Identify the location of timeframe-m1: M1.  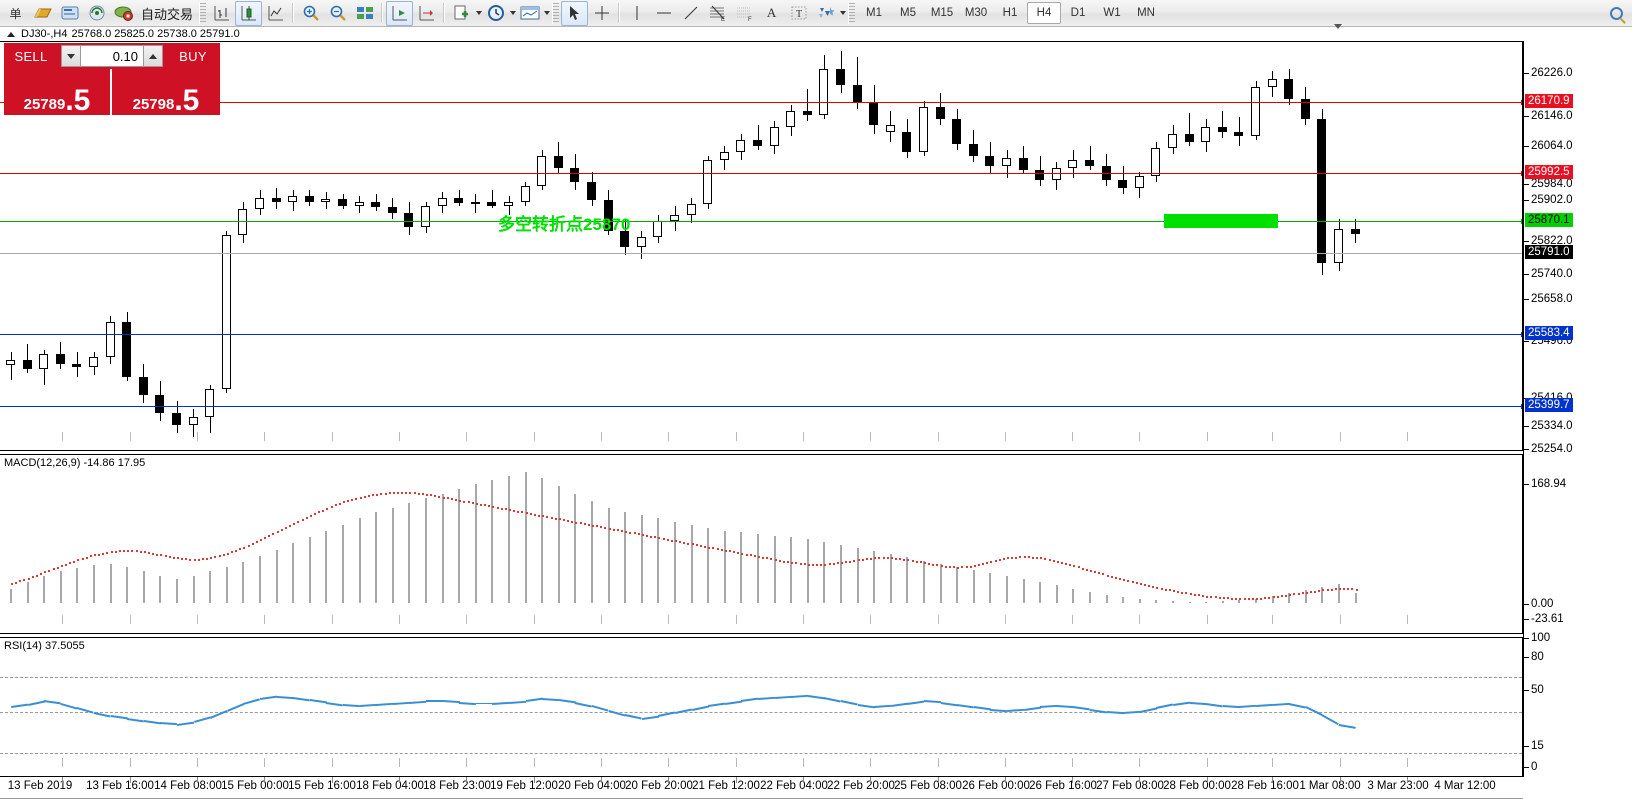
(874, 13).